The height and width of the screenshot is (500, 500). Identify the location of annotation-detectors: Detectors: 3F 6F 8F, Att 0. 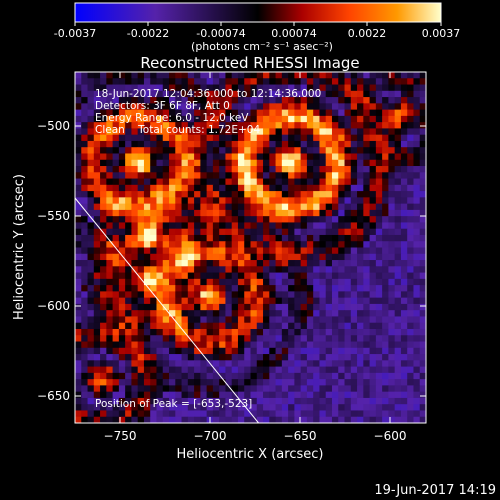
(162, 106).